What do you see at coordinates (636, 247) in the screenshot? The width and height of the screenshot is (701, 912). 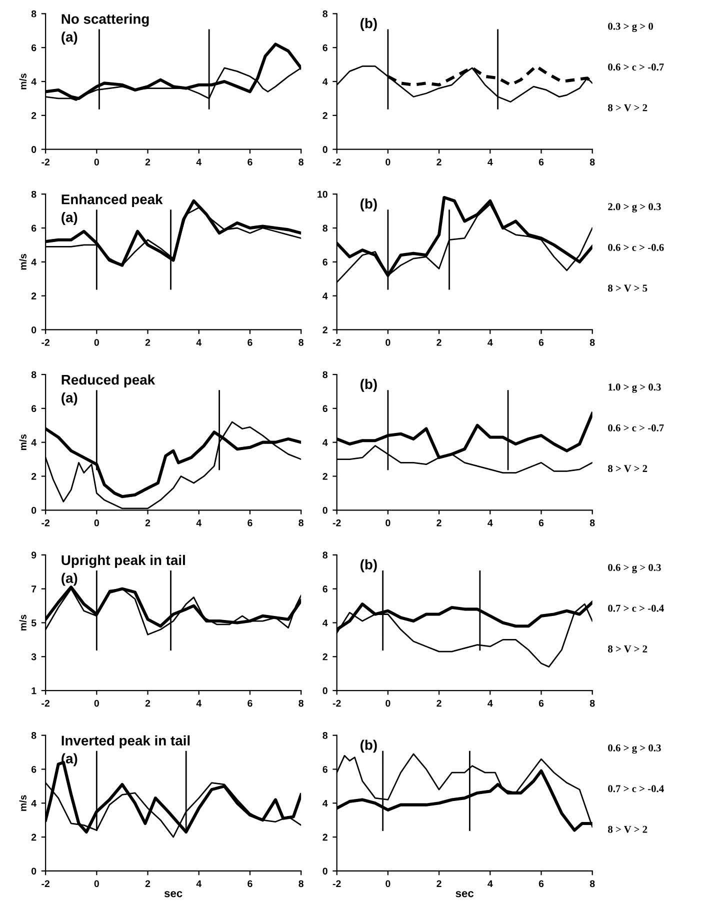 I see `text: 0.6 > c > -0.6` at bounding box center [636, 247].